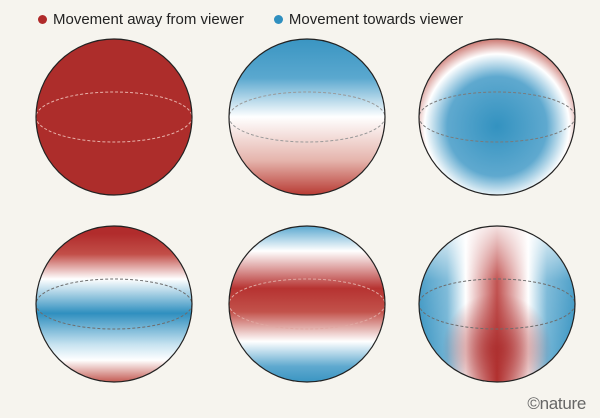  What do you see at coordinates (278, 19) in the screenshot?
I see `blue-dot-icon` at bounding box center [278, 19].